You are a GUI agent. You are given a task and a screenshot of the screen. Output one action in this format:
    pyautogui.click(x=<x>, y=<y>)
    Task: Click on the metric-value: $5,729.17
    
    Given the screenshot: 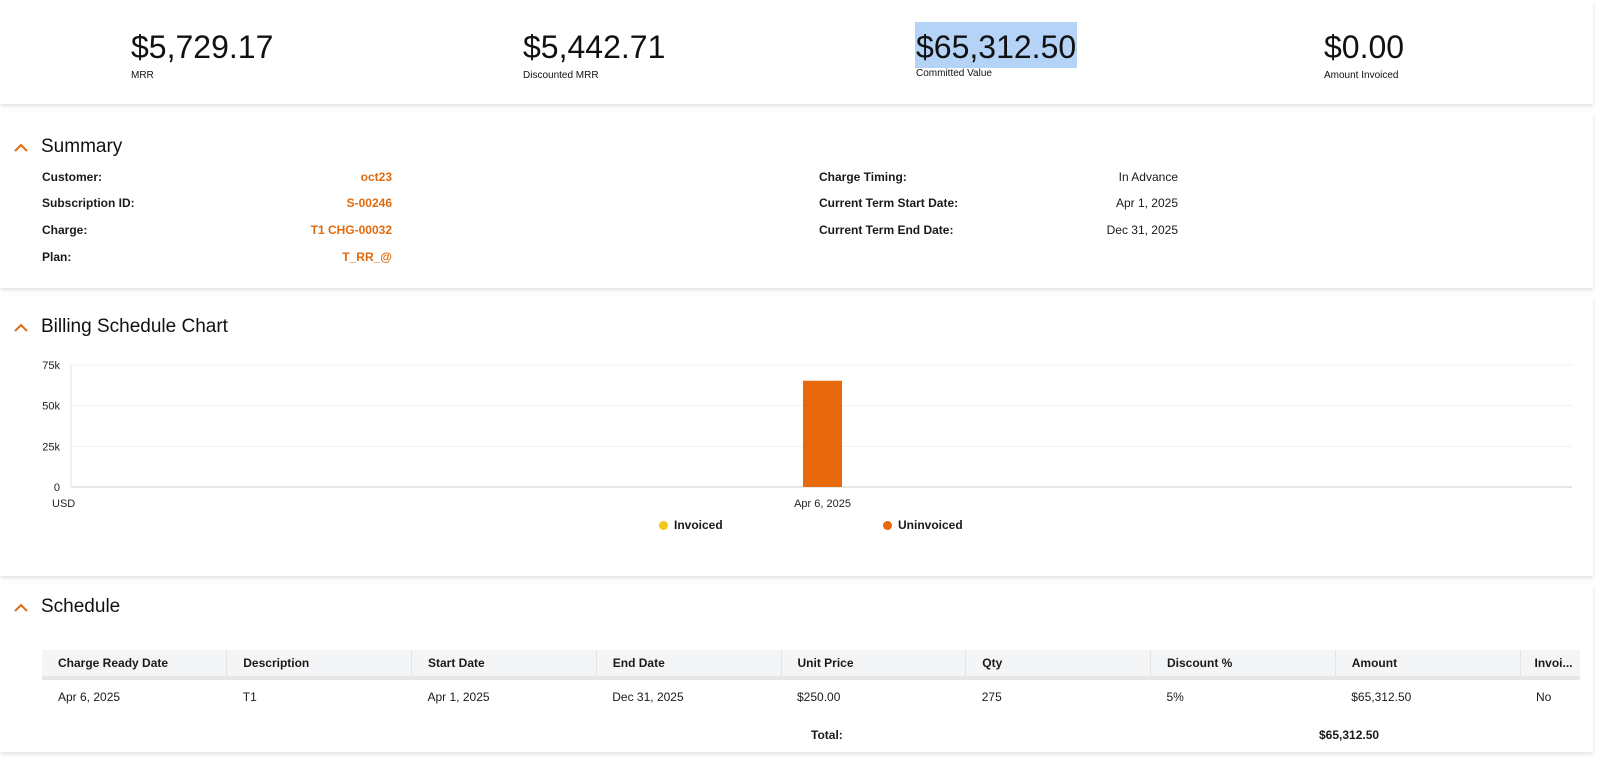 What is the action you would take?
    pyautogui.click(x=202, y=47)
    